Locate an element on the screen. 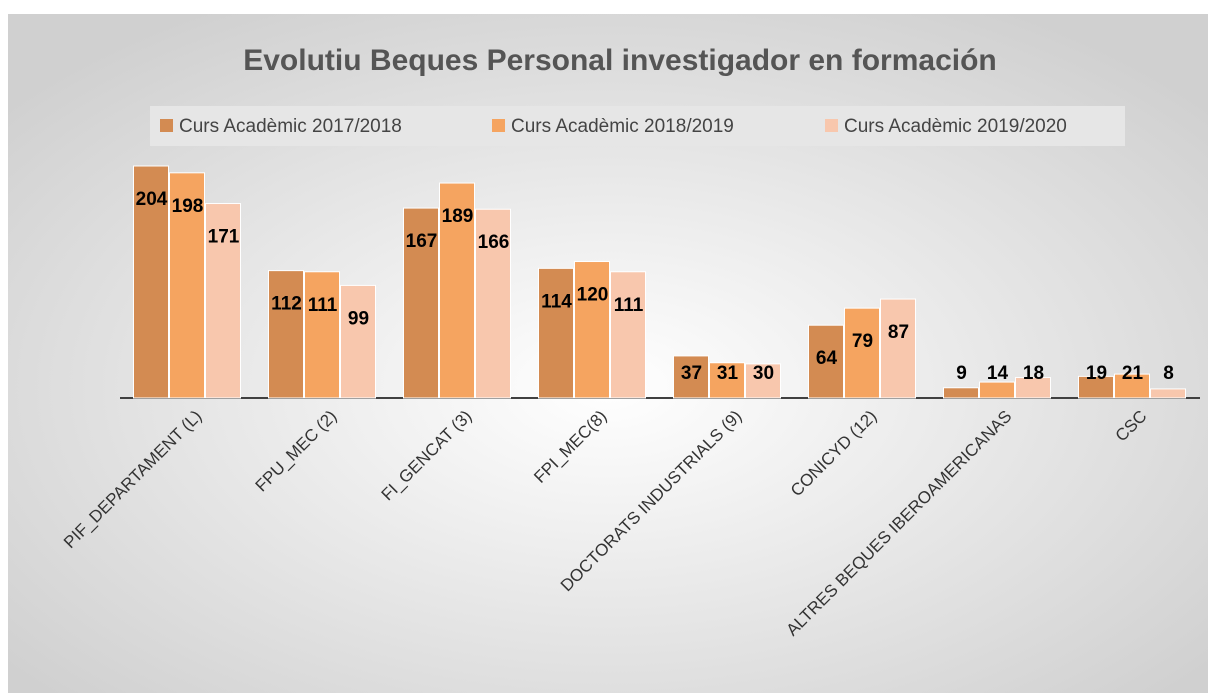 The height and width of the screenshot is (693, 1215). value-label: 112 is located at coordinates (286, 304).